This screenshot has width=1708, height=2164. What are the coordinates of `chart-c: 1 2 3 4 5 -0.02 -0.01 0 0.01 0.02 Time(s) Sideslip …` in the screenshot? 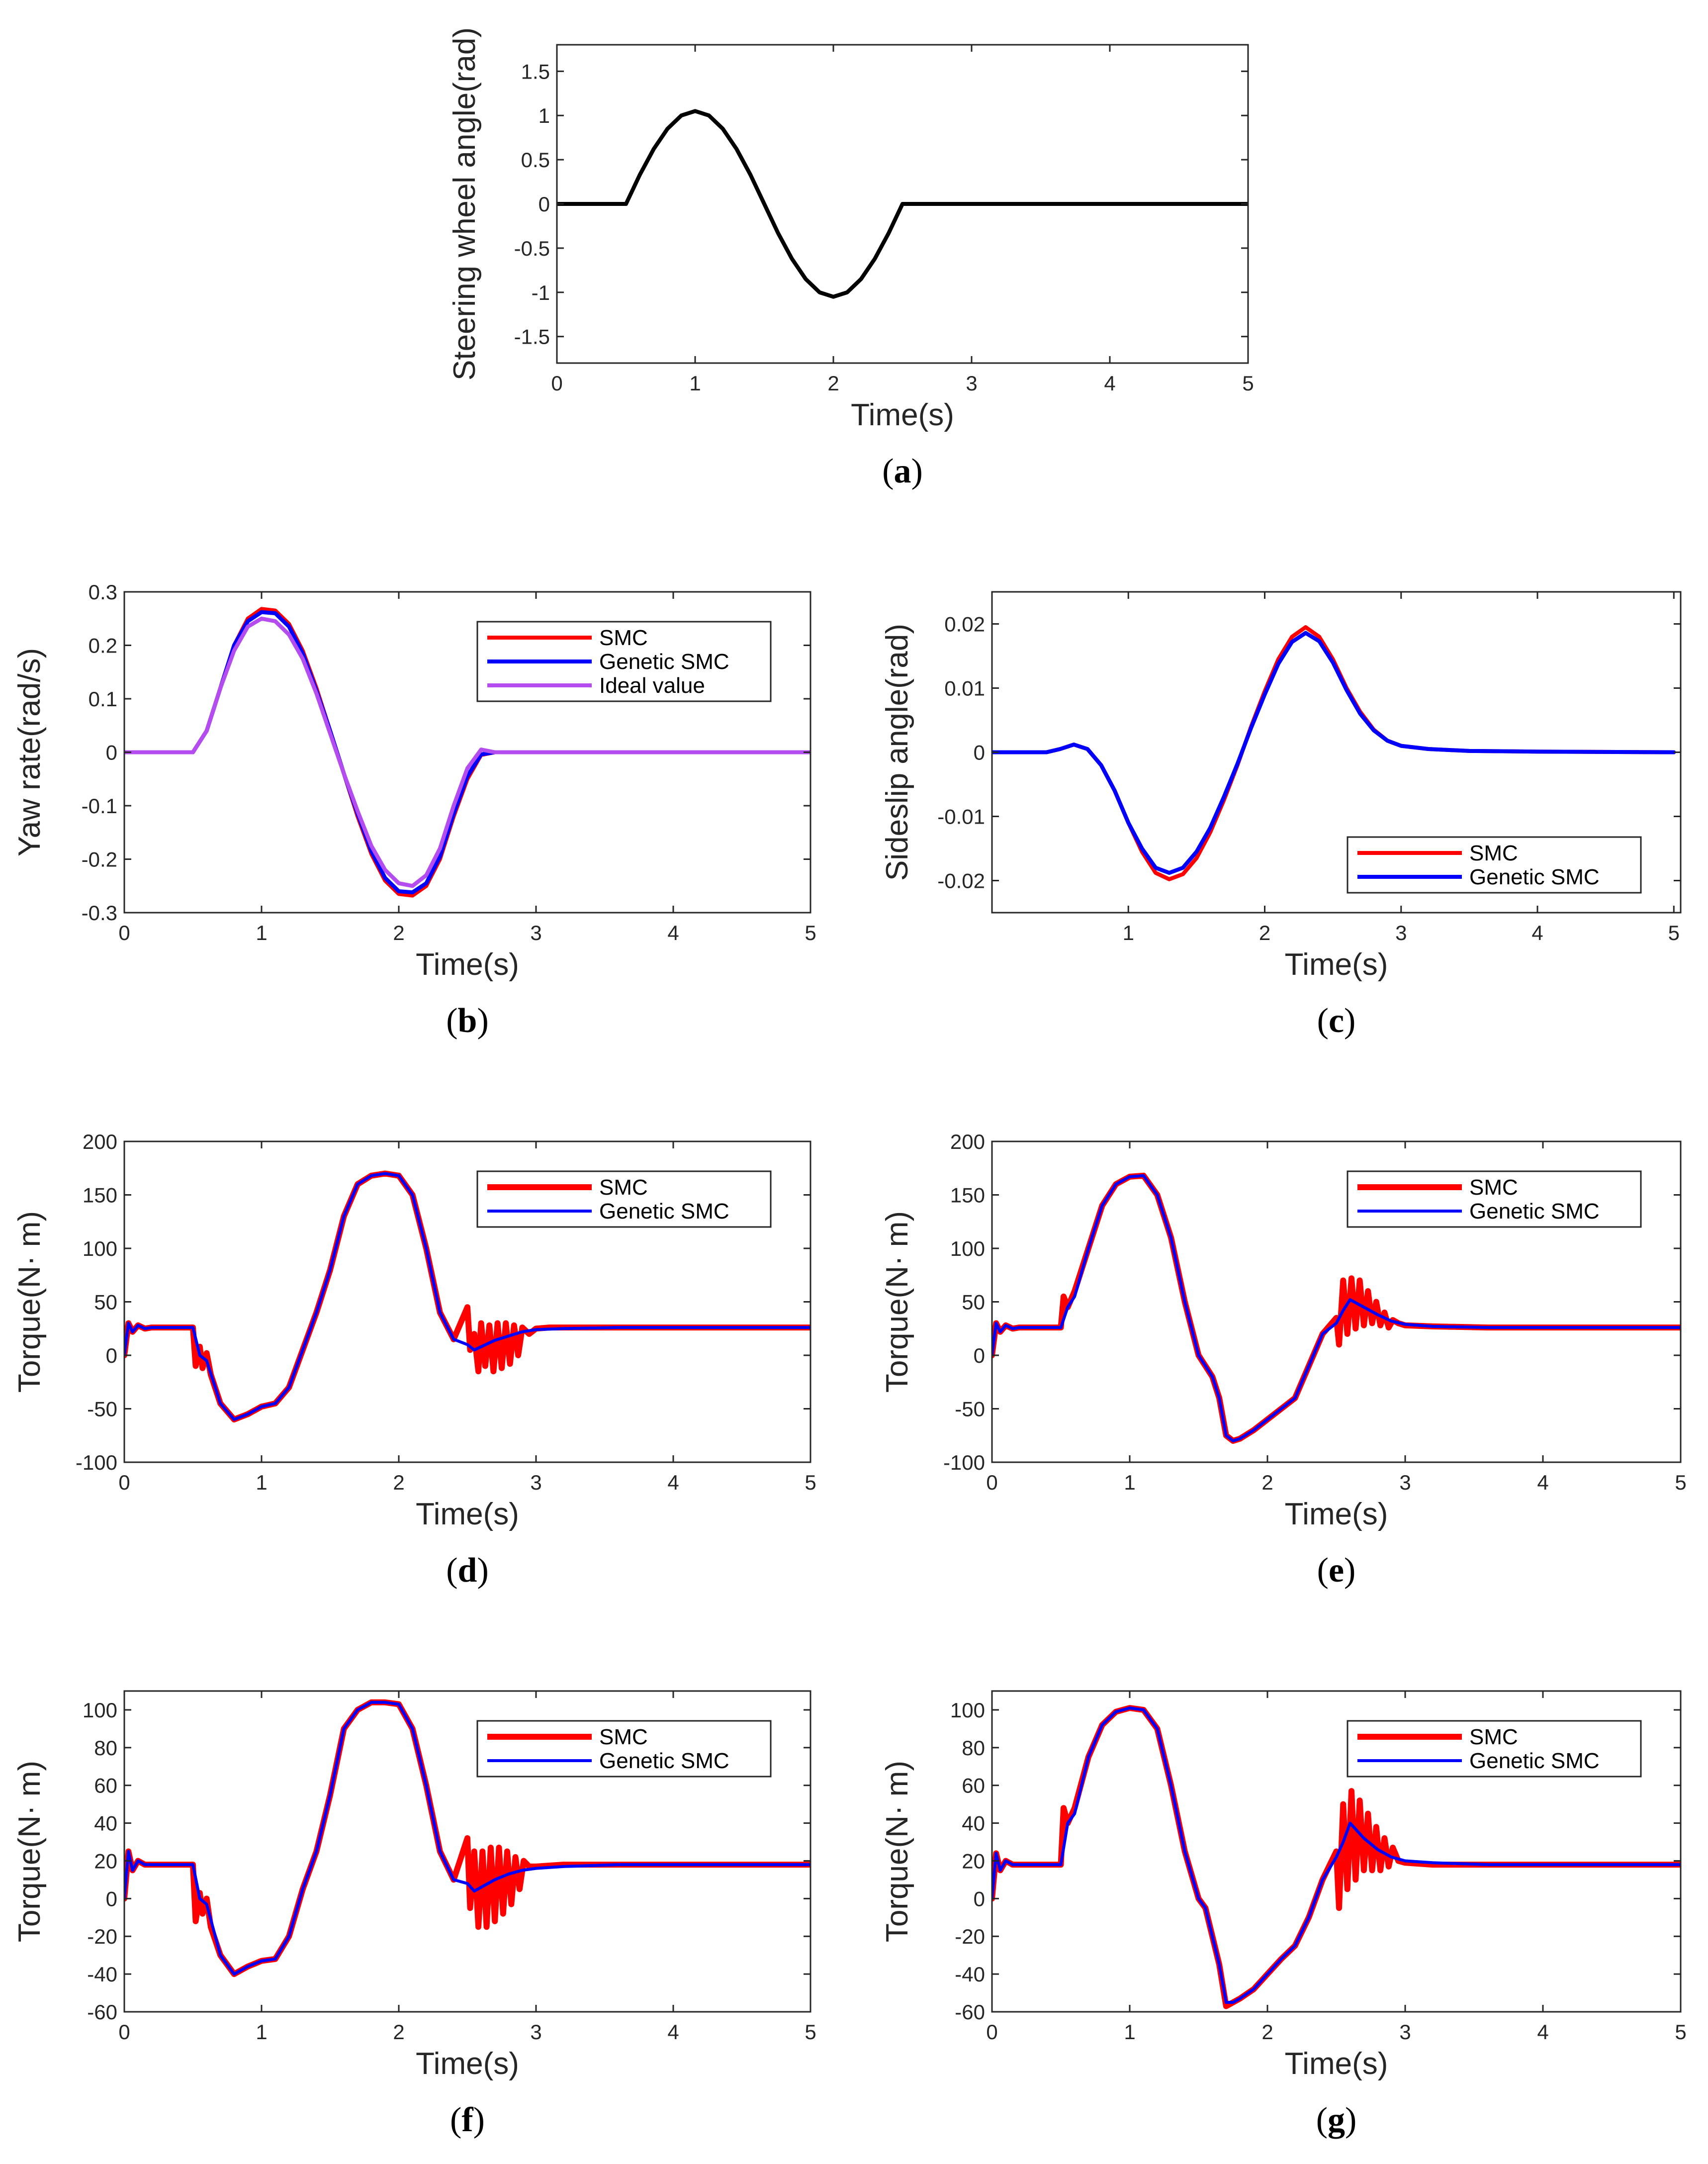 It's located at (1281, 815).